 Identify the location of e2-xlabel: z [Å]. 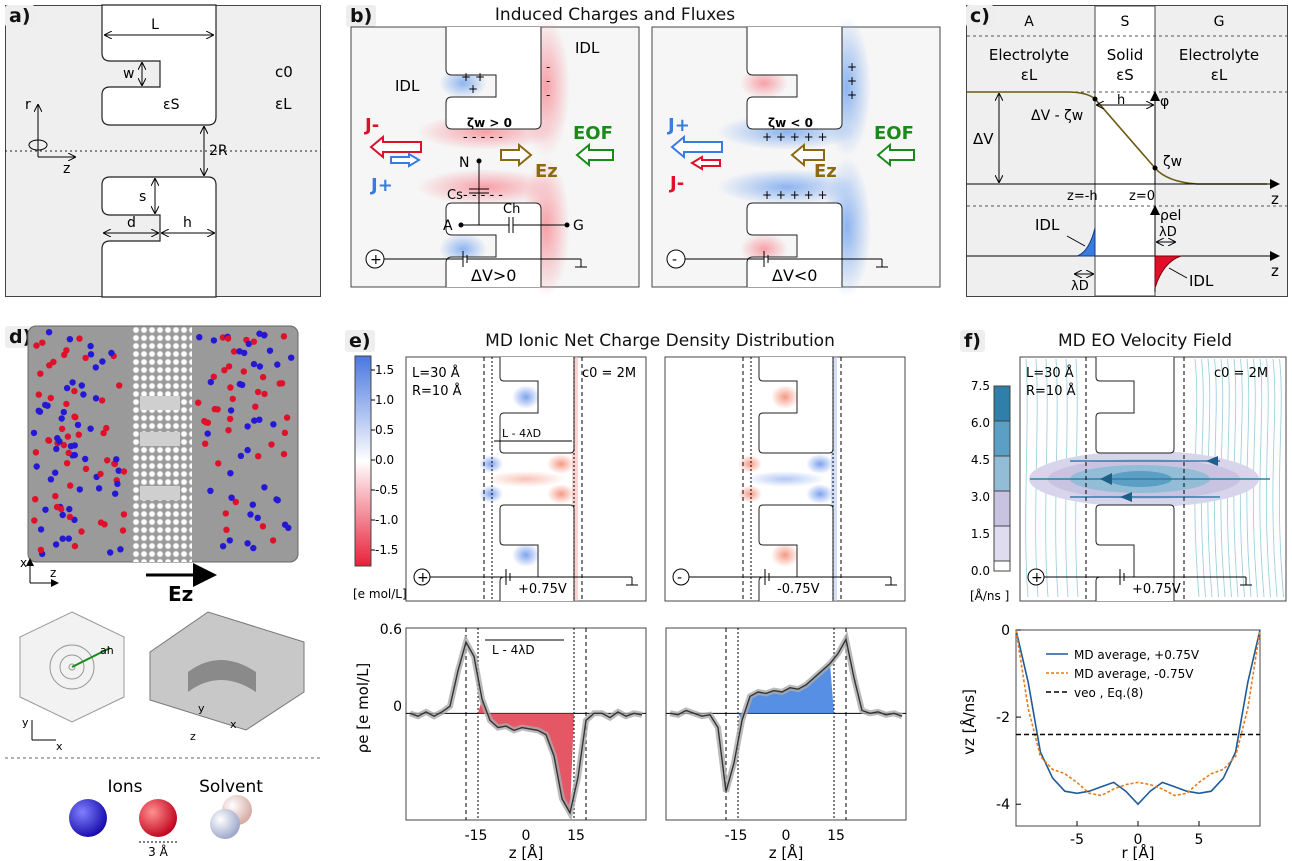
(786, 852).